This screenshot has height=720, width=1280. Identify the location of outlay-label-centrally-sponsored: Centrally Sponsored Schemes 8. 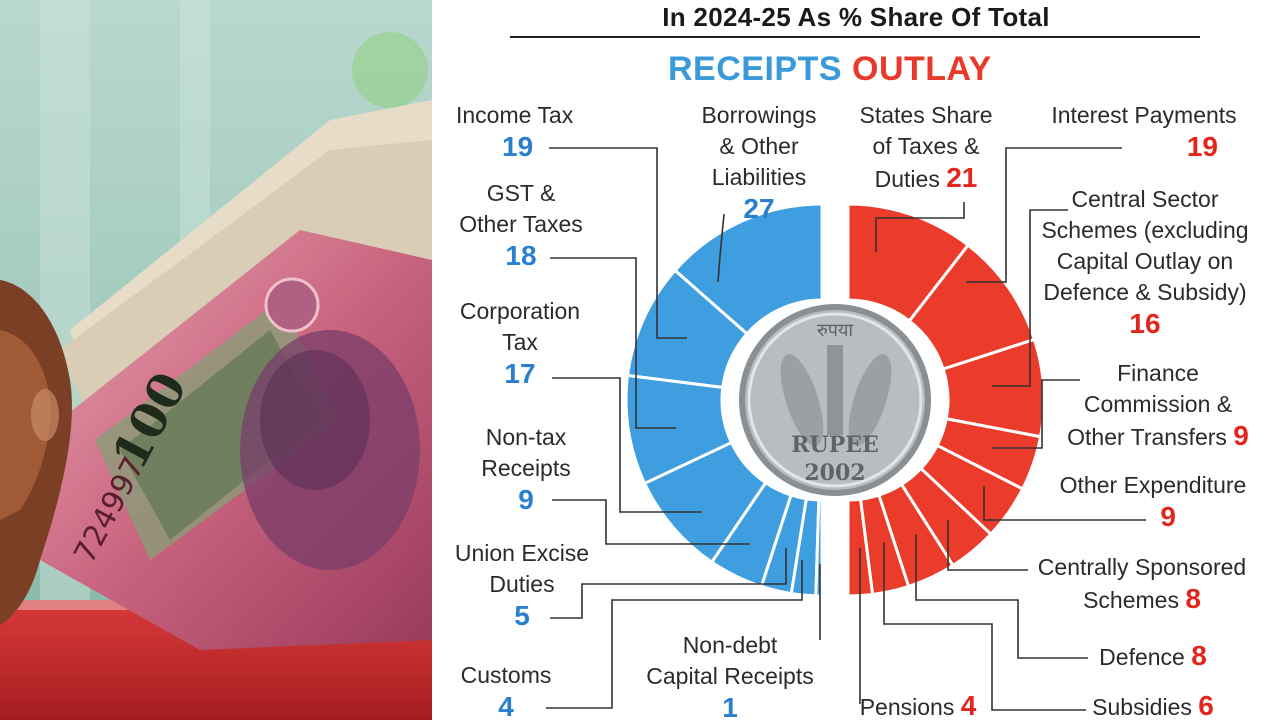
(1142, 584).